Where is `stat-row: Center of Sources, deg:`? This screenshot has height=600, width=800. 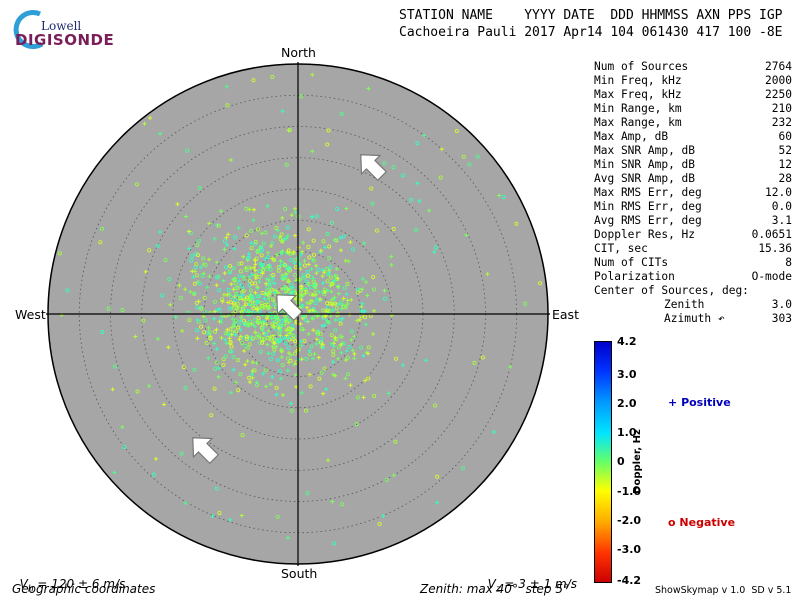
stat-row: Center of Sources, deg: is located at coordinates (693, 291).